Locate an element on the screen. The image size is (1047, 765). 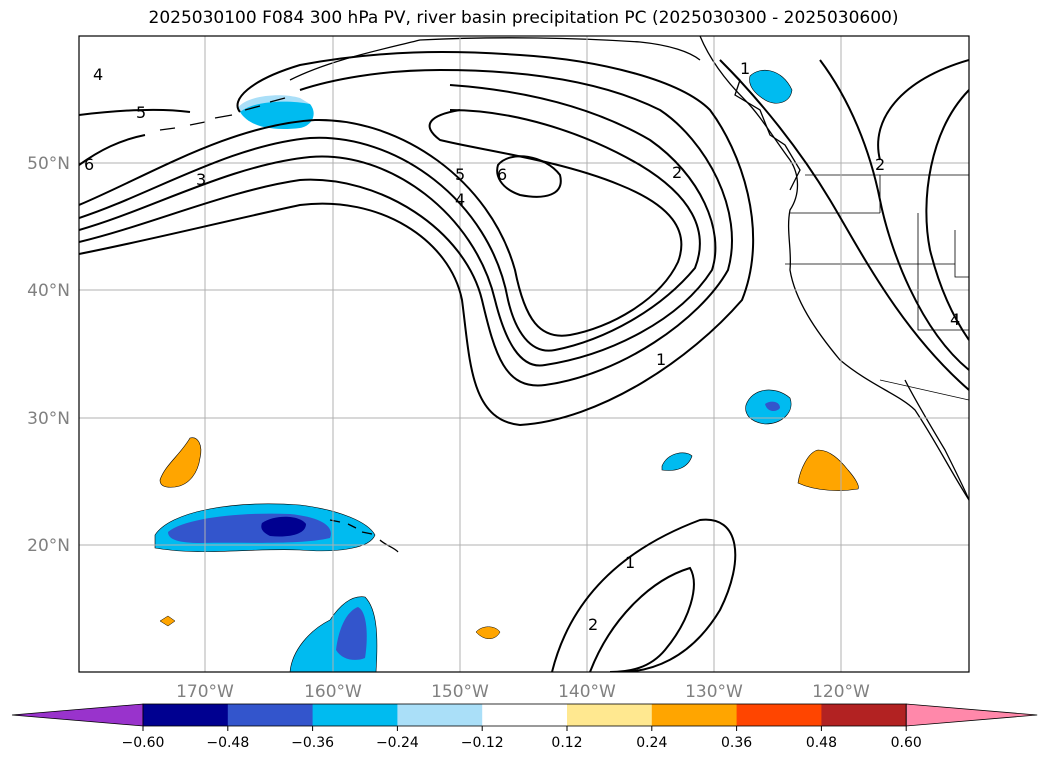
lat-label: 40°N is located at coordinates (48, 291).